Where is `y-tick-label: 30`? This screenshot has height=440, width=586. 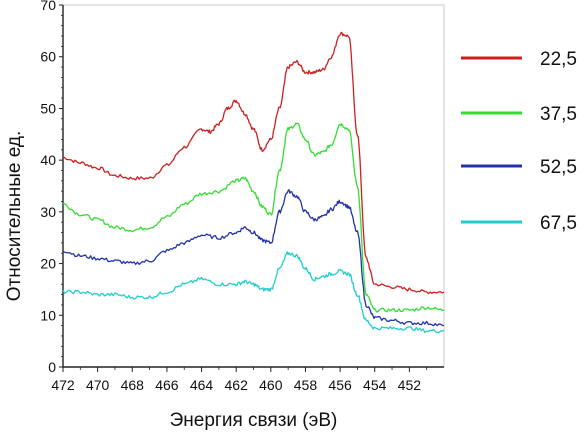
y-tick-label: 30 is located at coordinates (48, 212).